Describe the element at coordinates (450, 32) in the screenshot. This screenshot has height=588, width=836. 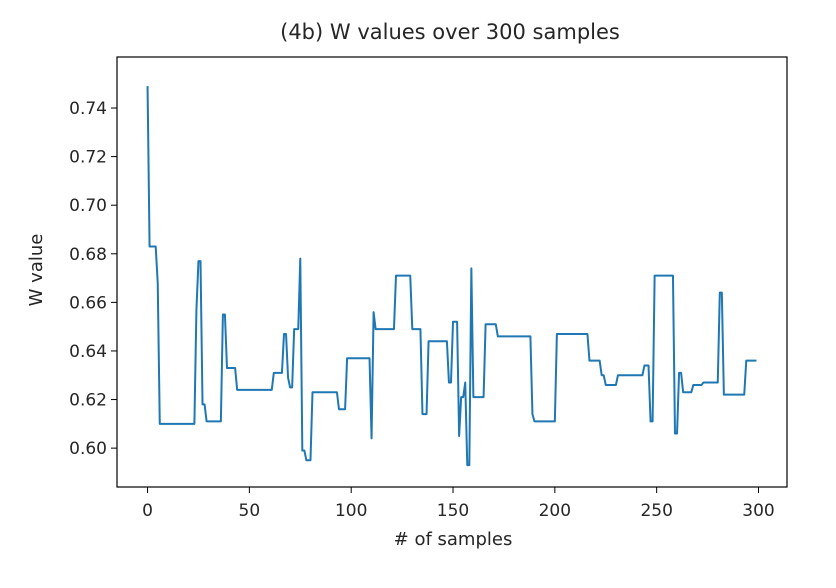
I see `chart-title: (4b) W values over 300 samples` at that location.